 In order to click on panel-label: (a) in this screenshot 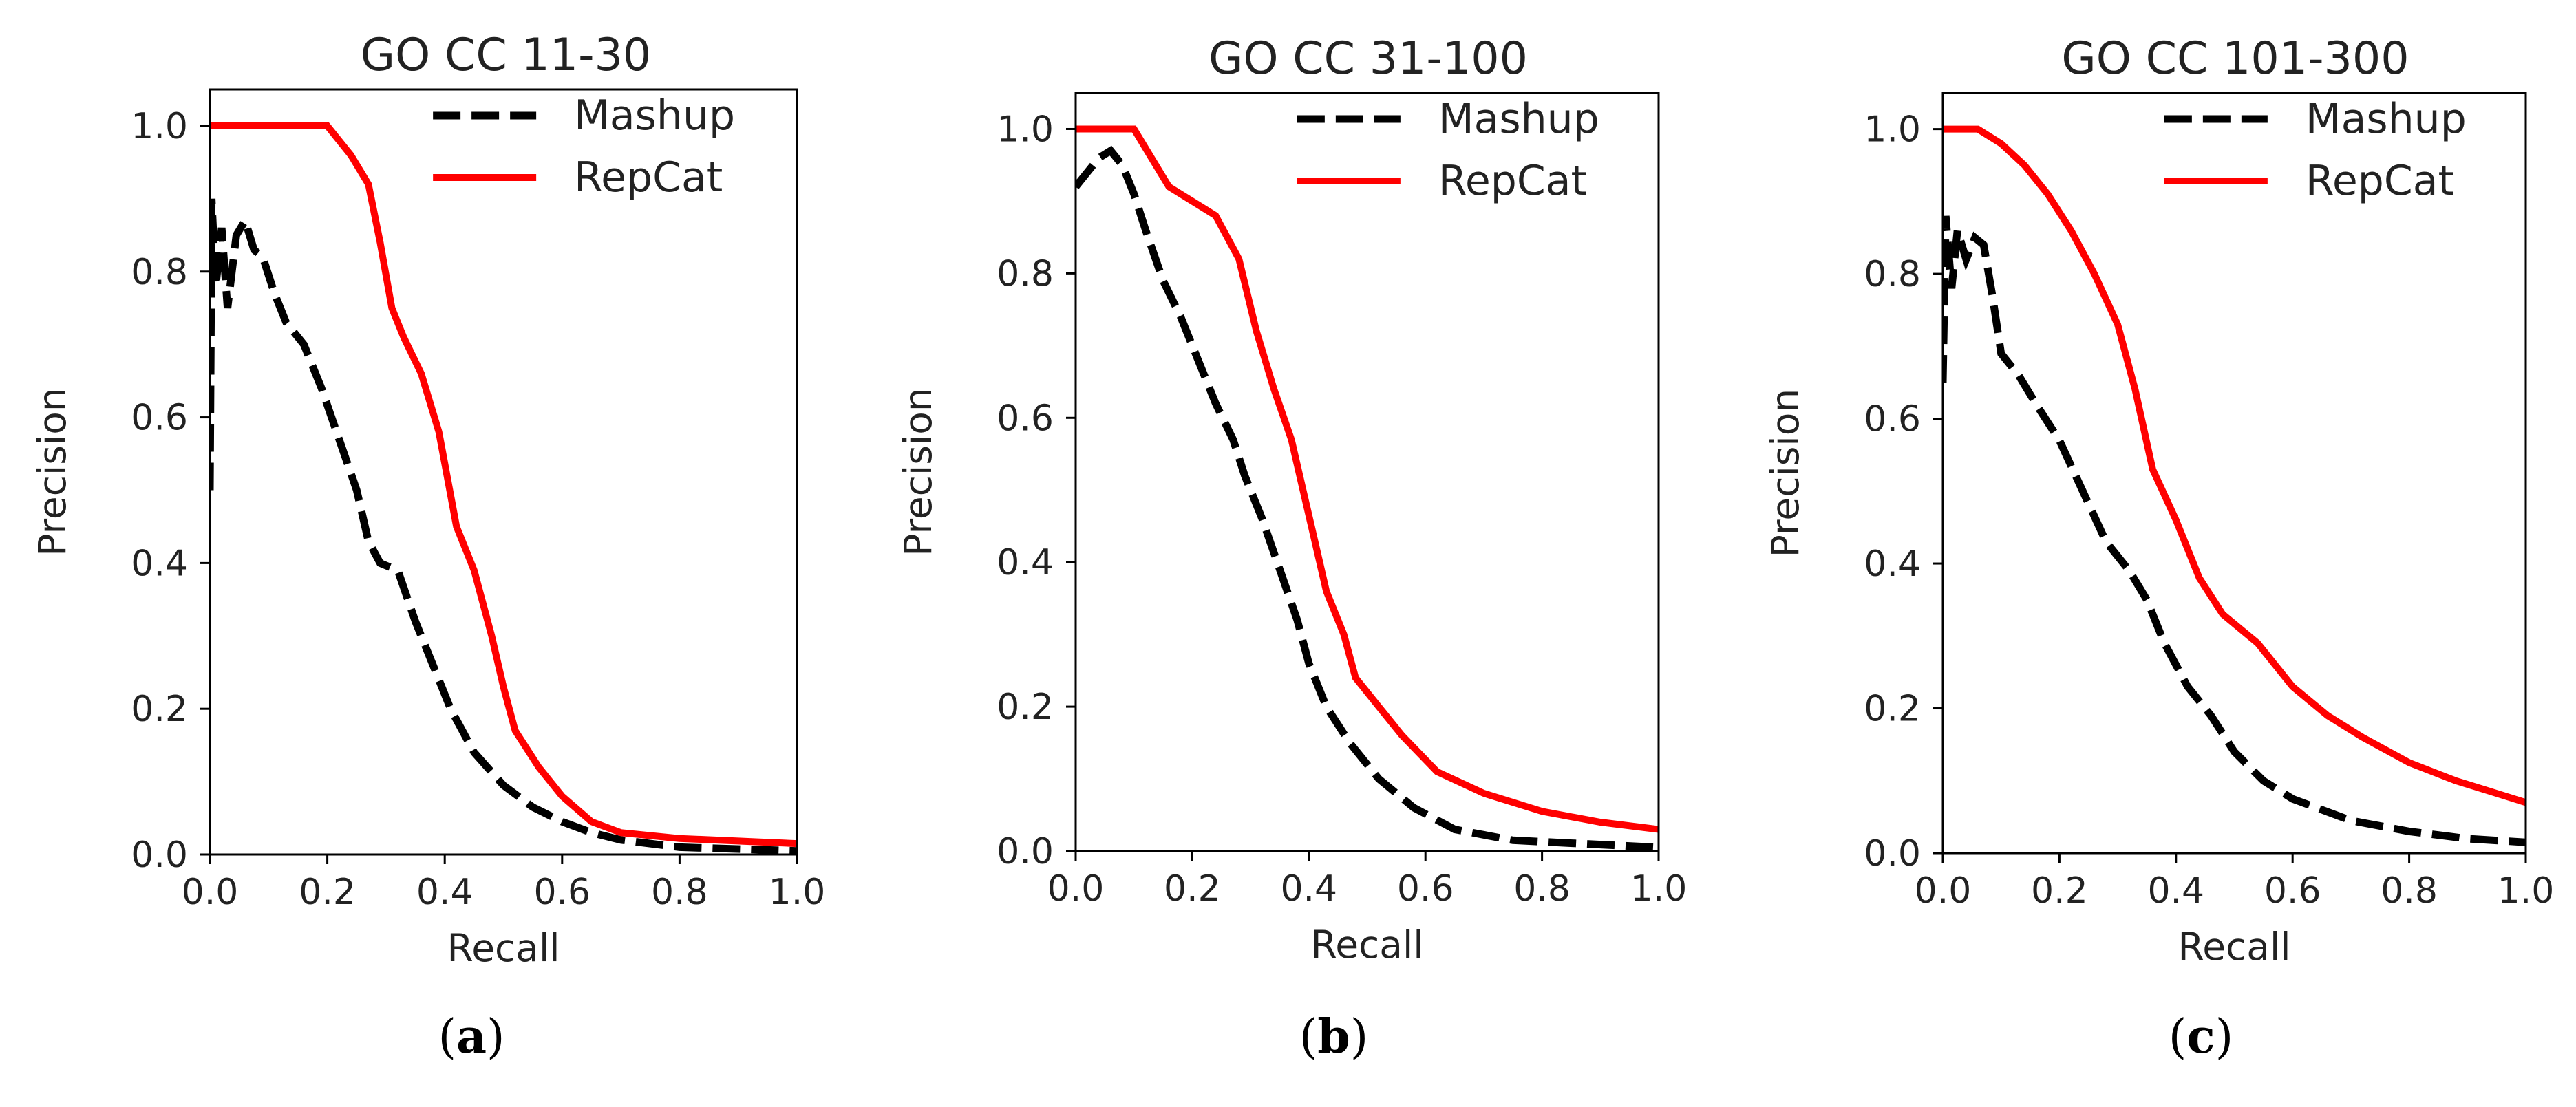, I will do `click(471, 1036)`.